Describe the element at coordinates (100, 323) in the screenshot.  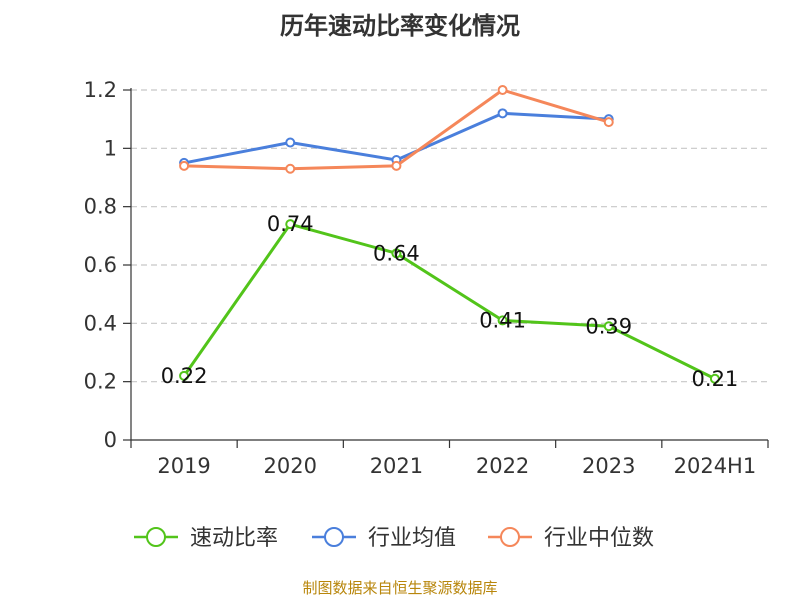
I see `y-tick-label-2: 0.4` at that location.